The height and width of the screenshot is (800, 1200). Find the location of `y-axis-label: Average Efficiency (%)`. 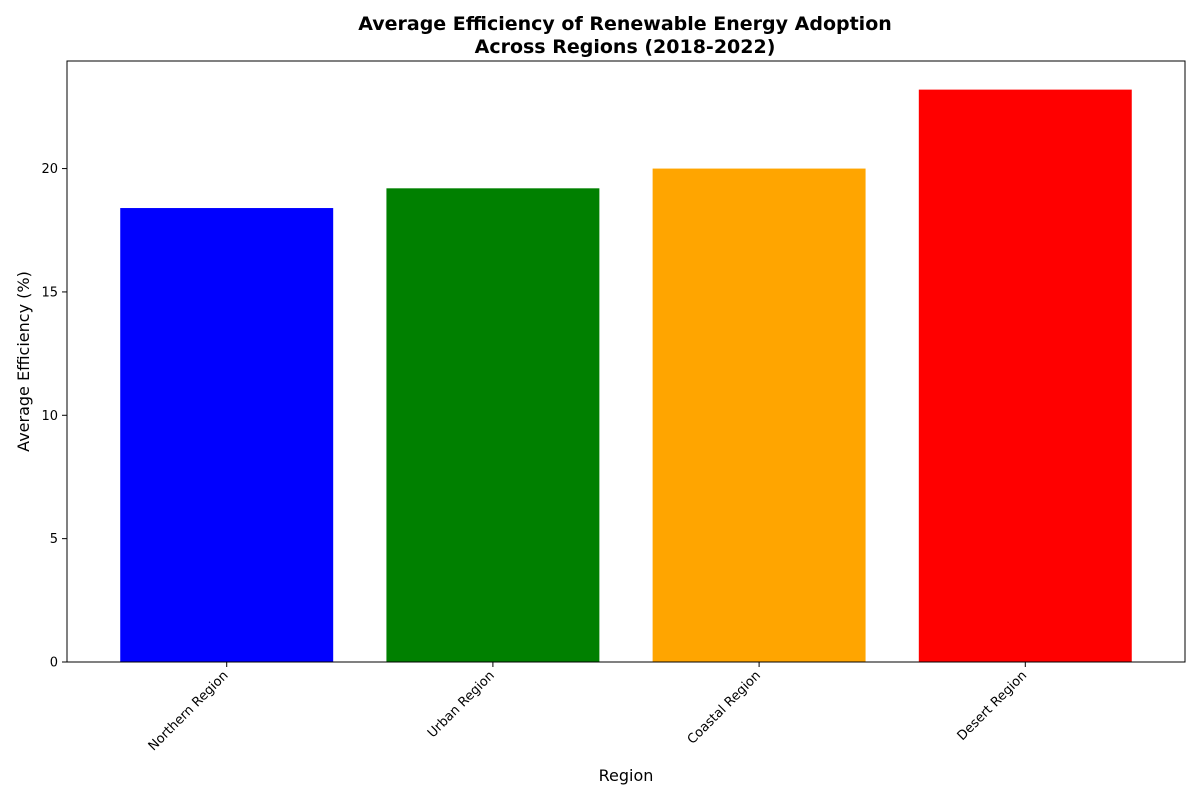

y-axis-label: Average Efficiency (%) is located at coordinates (23, 361).